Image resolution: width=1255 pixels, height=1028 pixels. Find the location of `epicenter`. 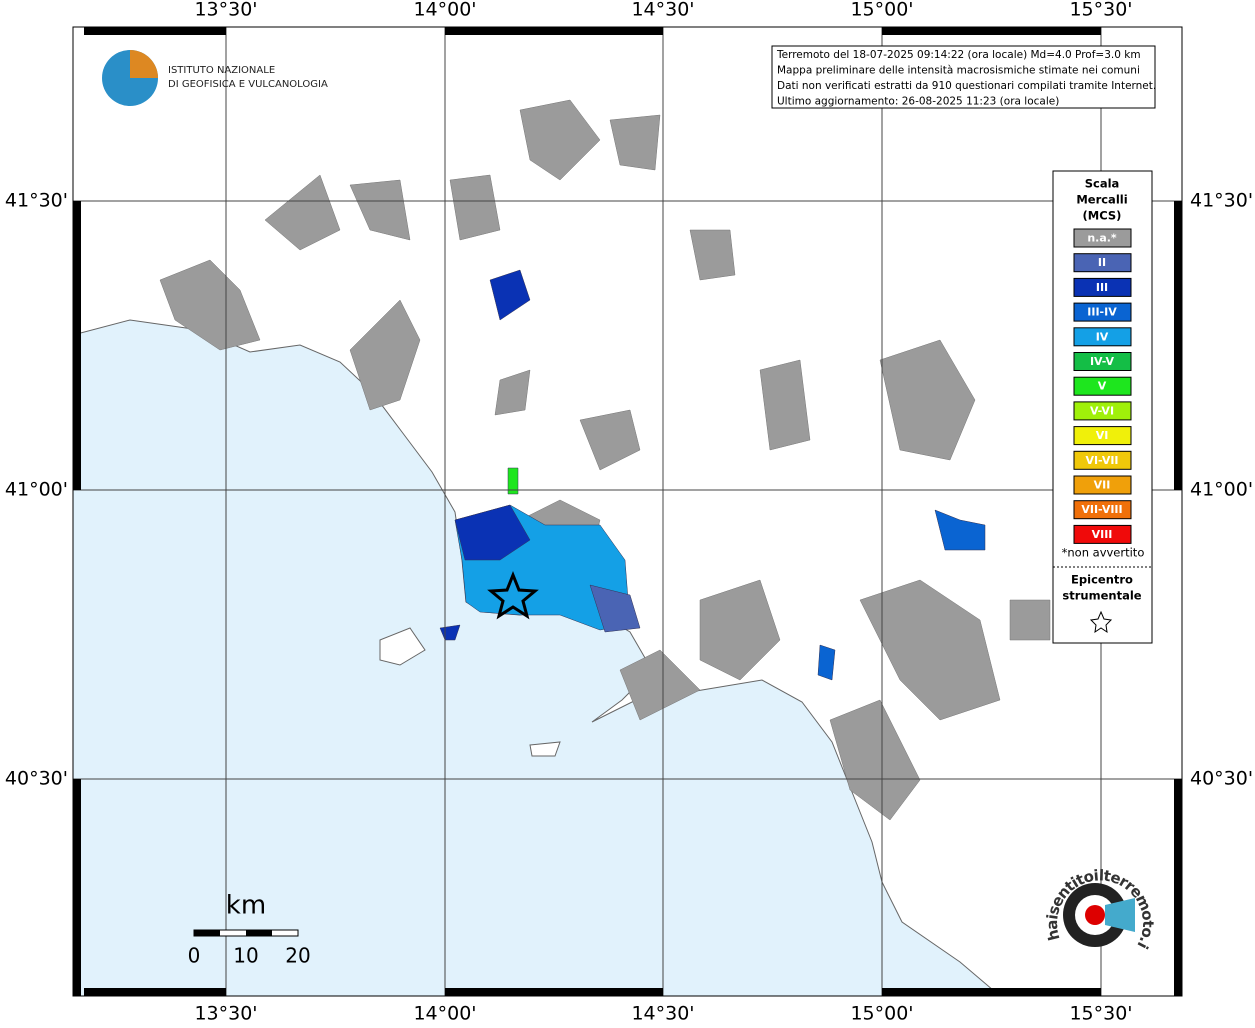

epicenter is located at coordinates (513, 595).